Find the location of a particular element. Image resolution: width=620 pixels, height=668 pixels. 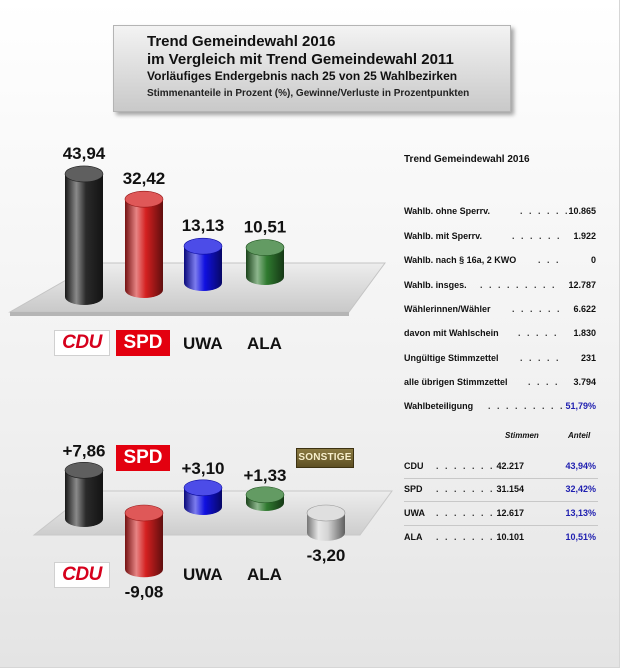

change-label-ala: +1,33 is located at coordinates (264, 475).